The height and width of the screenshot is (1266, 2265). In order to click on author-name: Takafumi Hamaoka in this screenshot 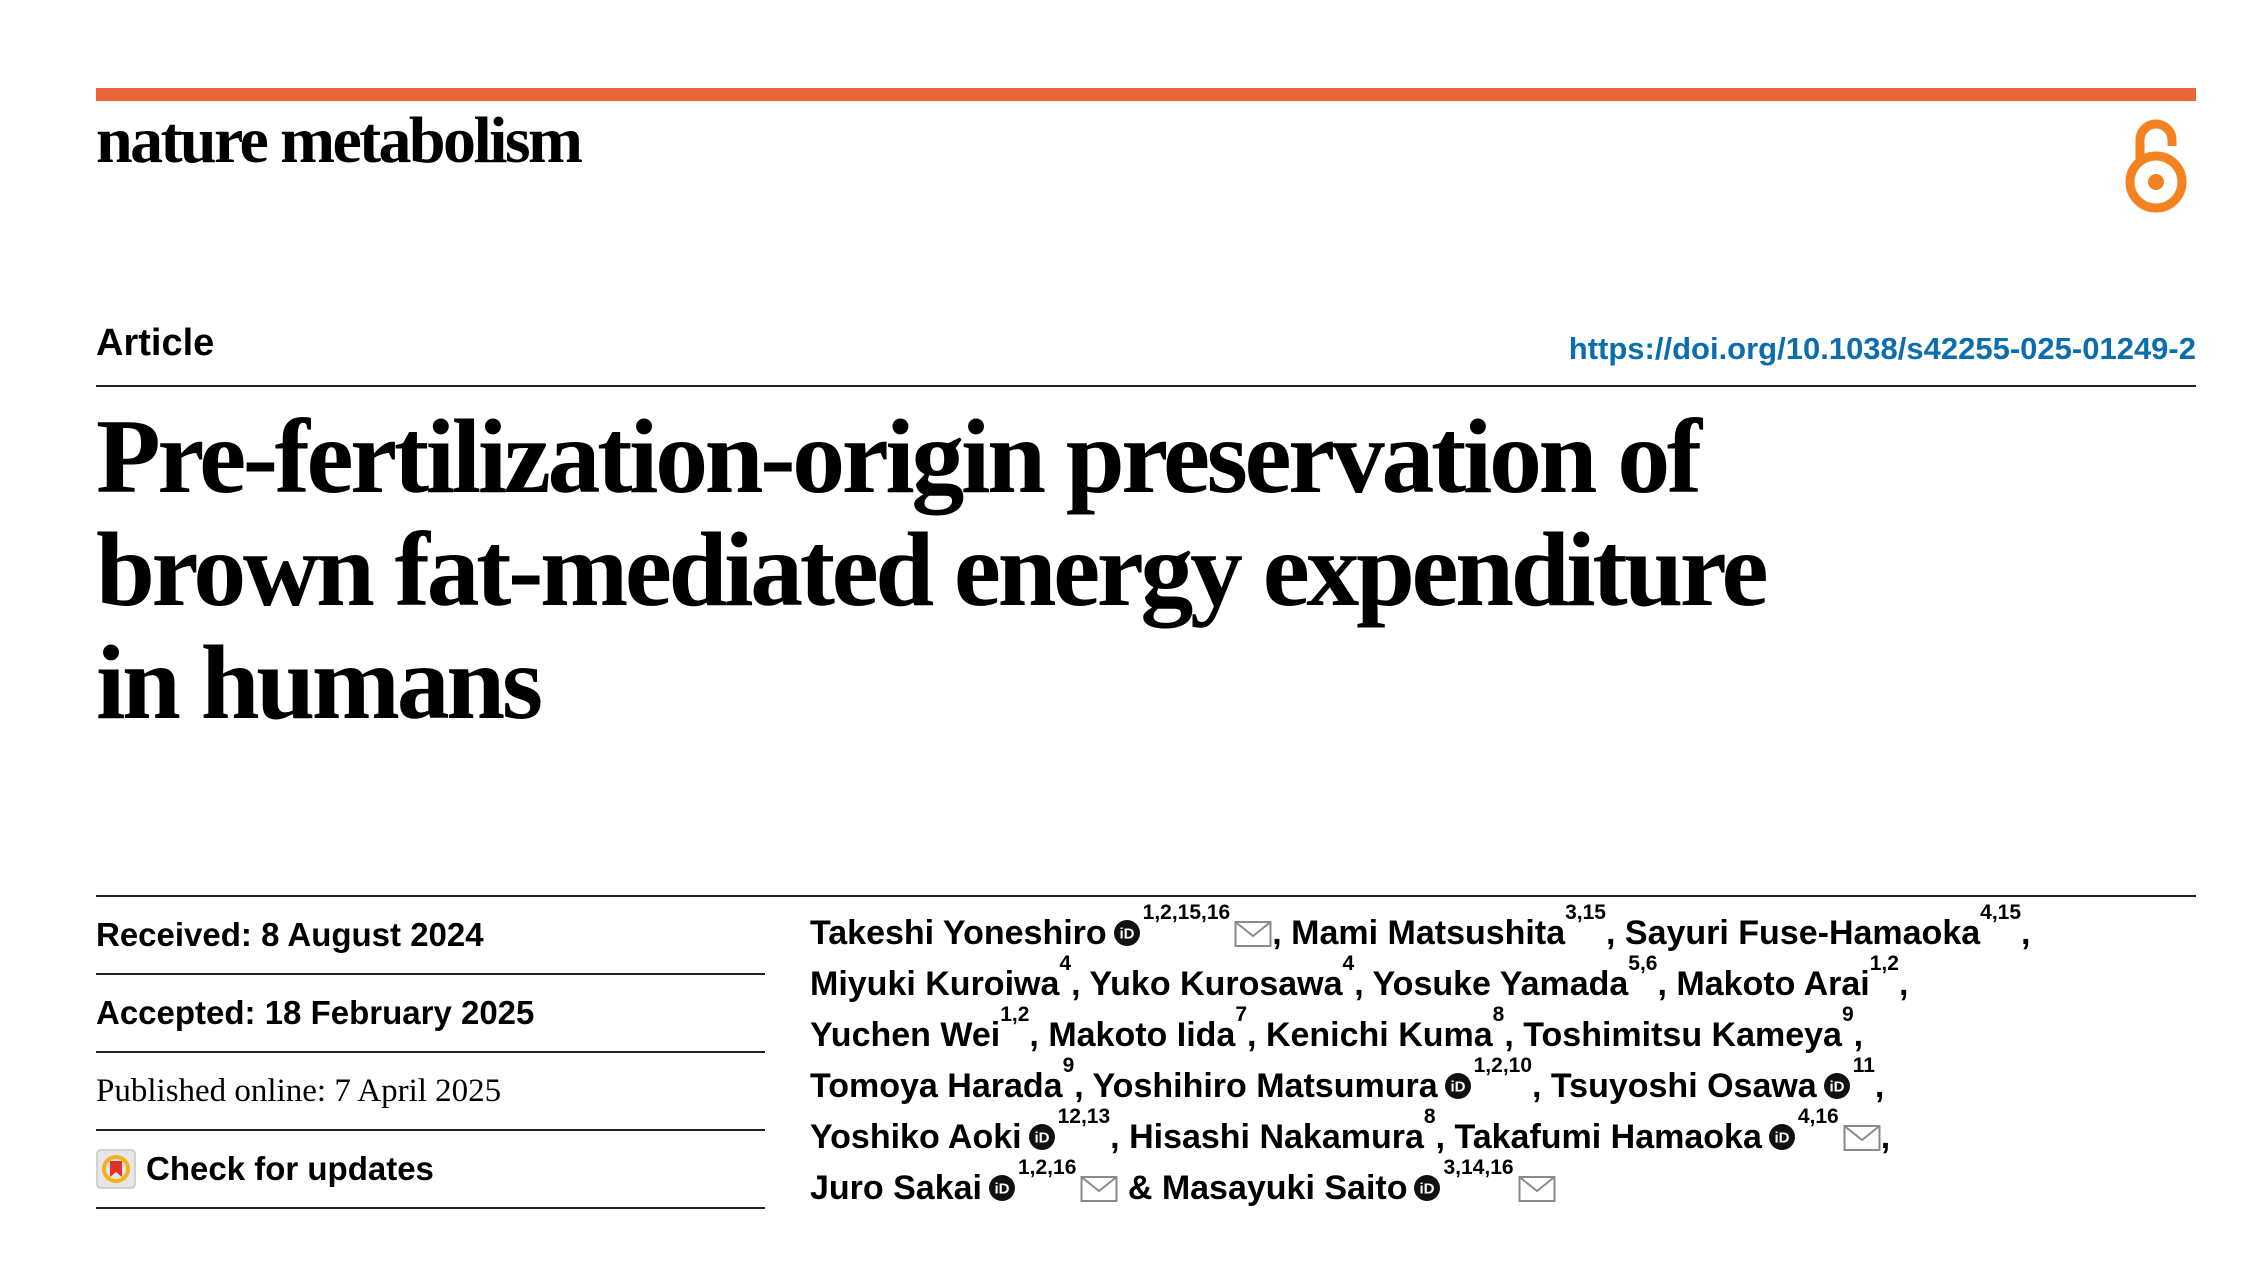, I will do `click(1608, 1137)`.